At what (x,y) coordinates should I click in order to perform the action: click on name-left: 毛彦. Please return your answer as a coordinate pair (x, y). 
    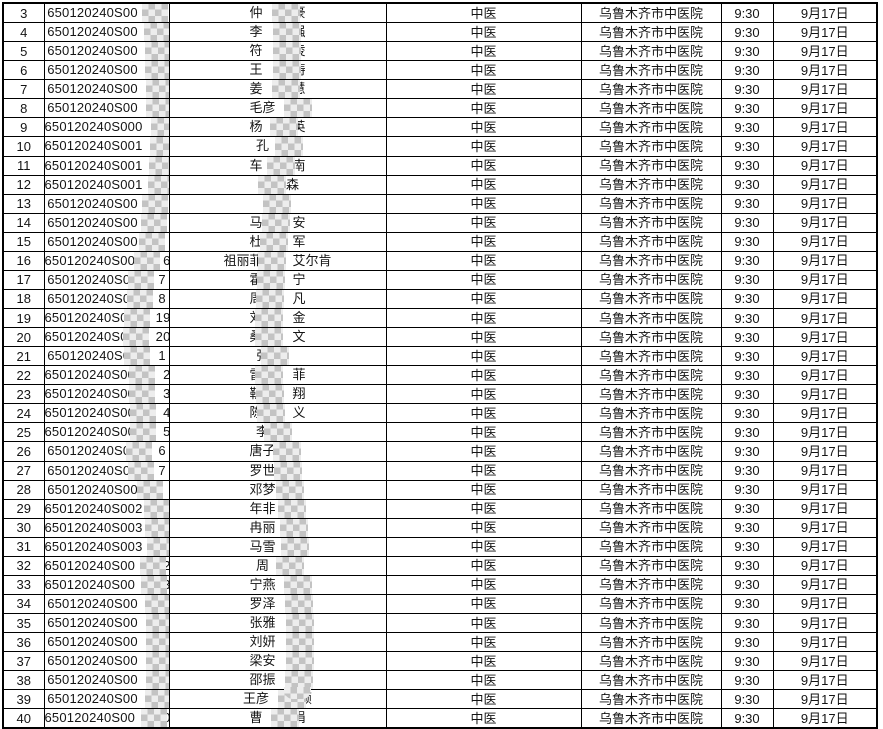
    Looking at the image, I should click on (262, 108).